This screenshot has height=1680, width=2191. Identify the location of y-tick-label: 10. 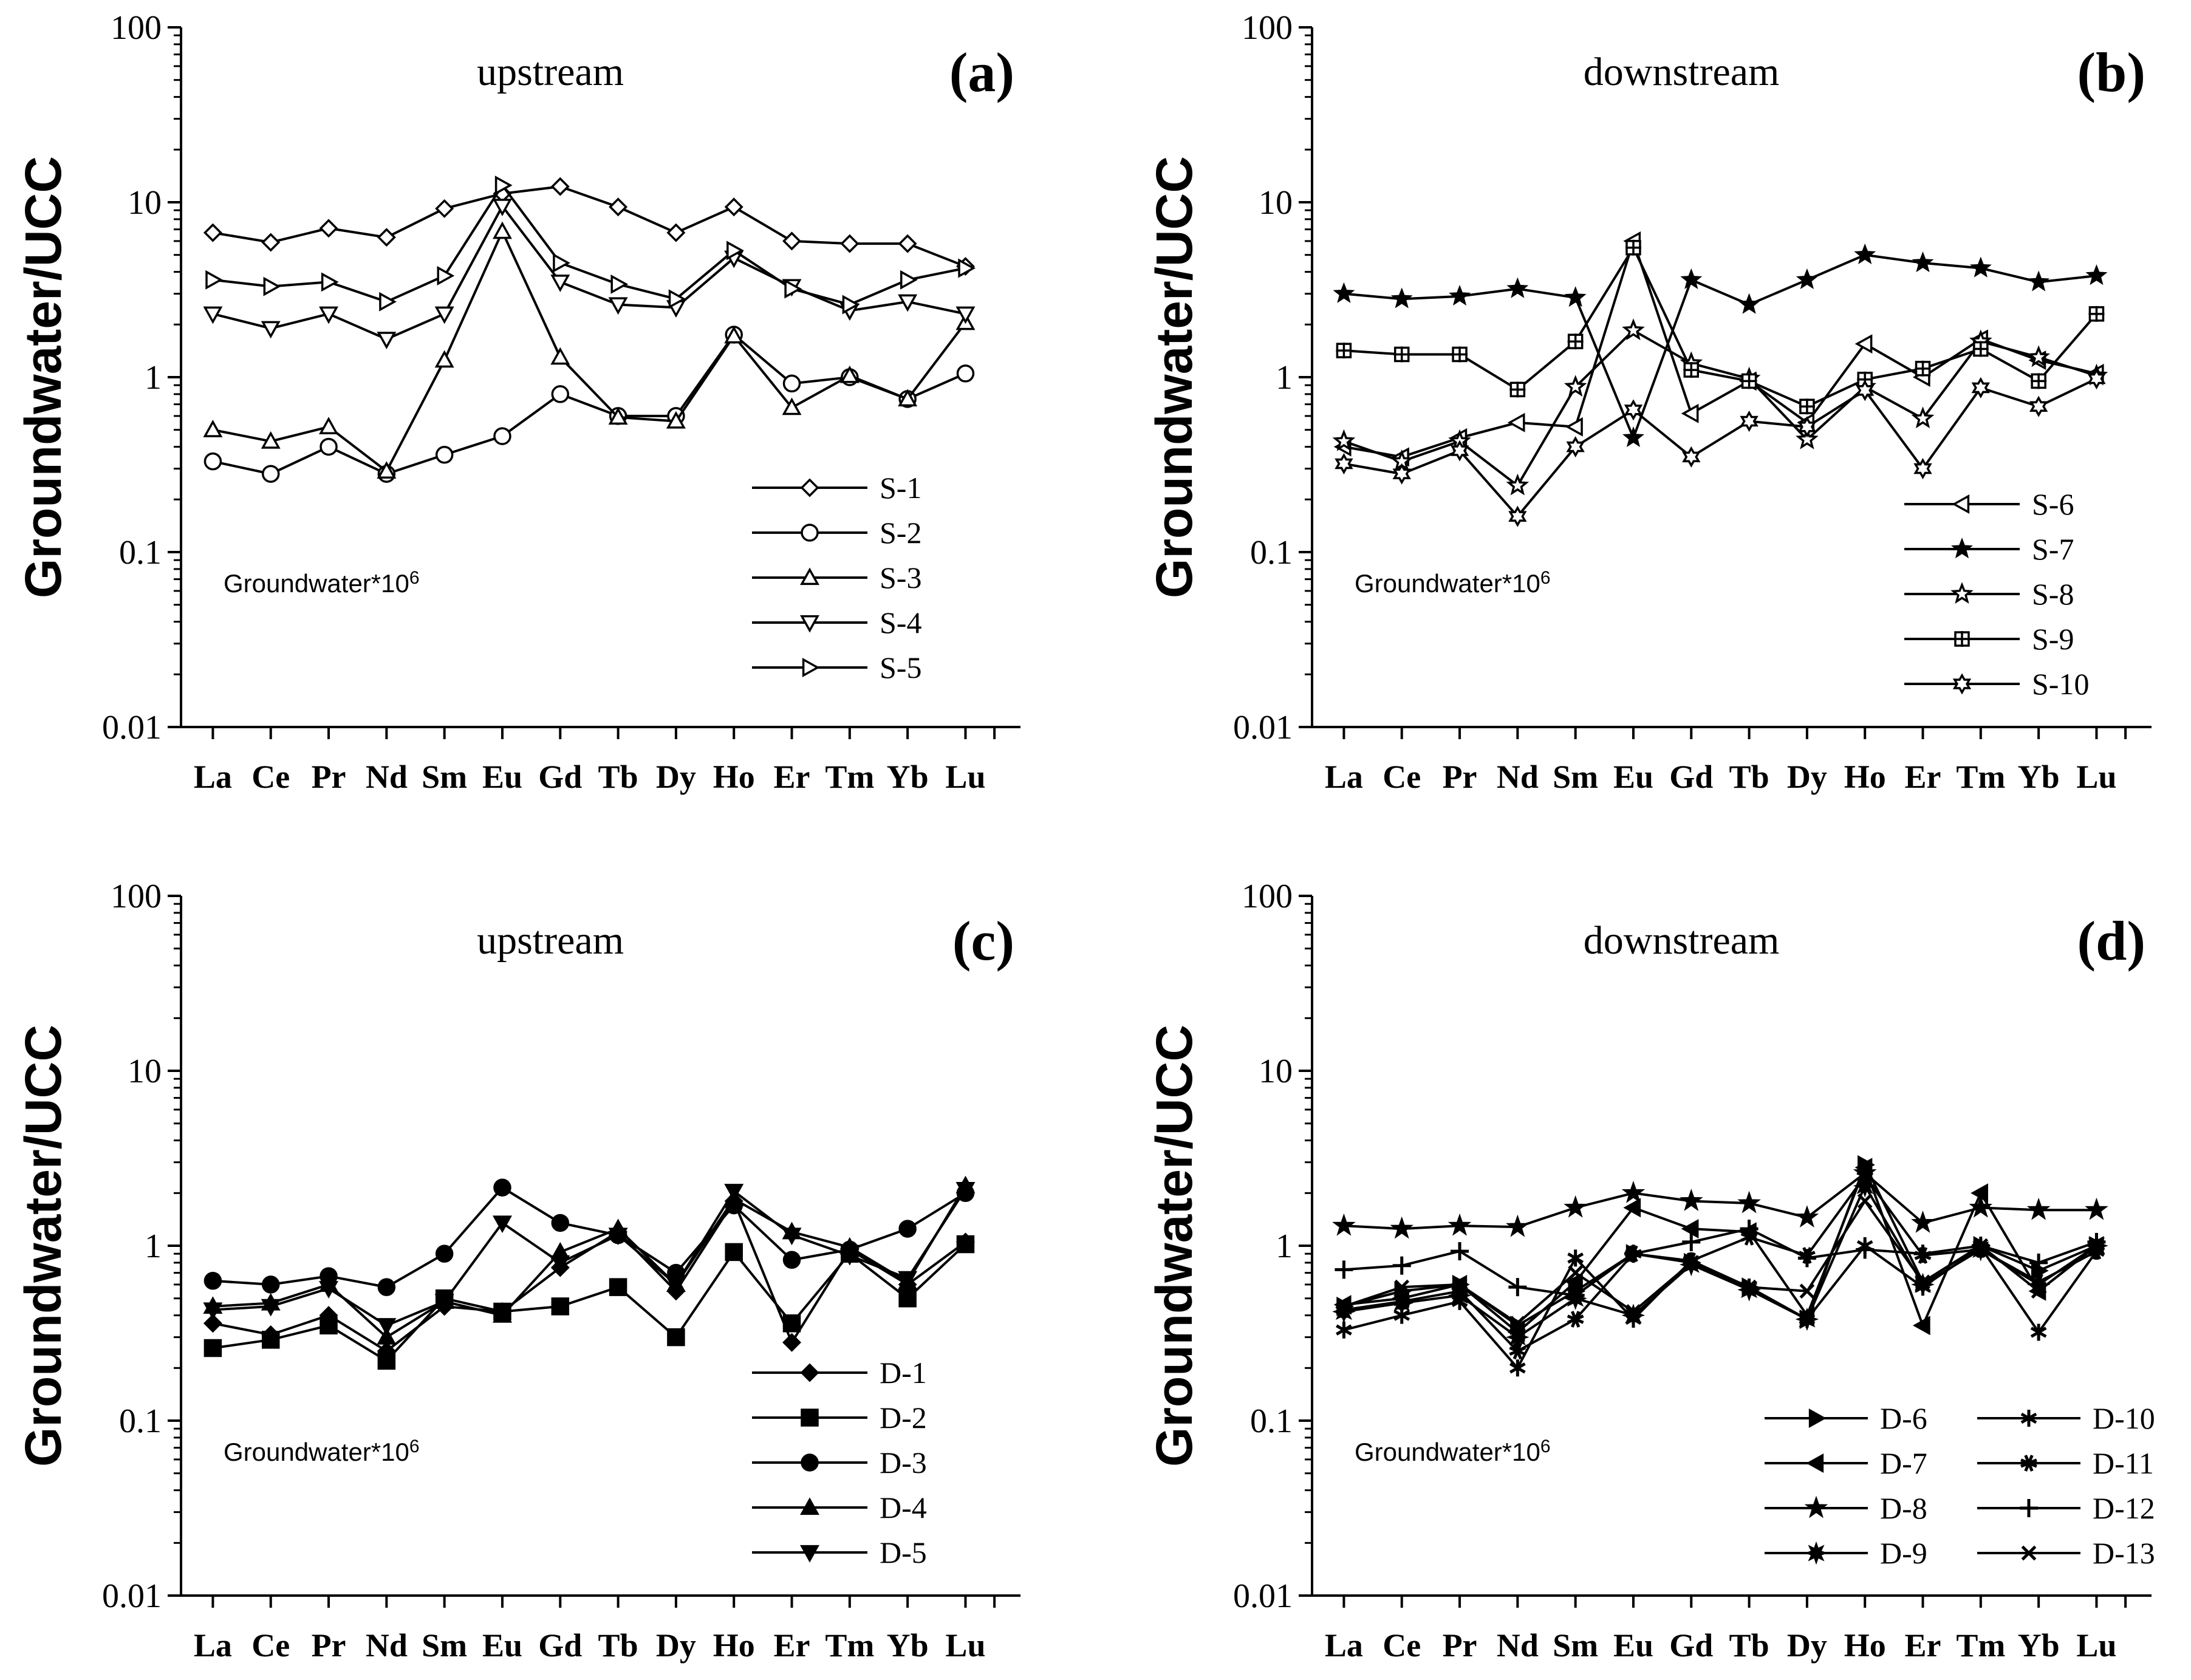
(145, 1071).